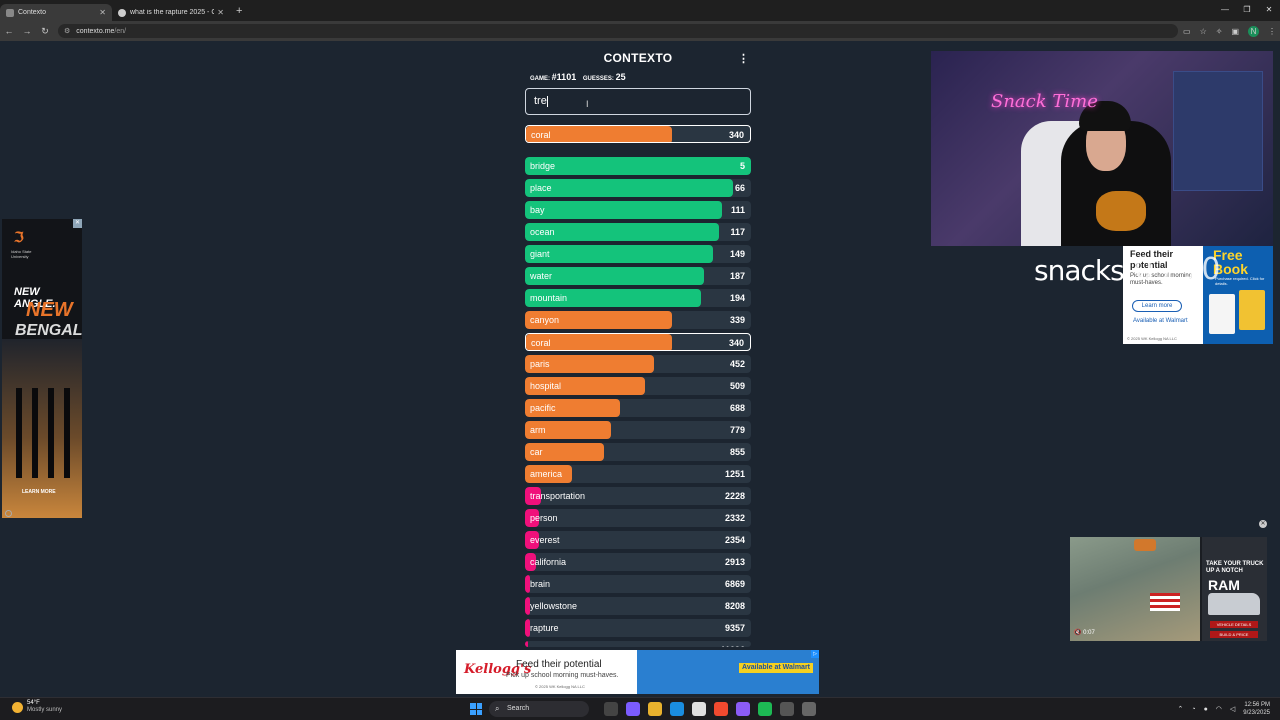 This screenshot has width=1280, height=720. What do you see at coordinates (1084, 632) in the screenshot?
I see `video-controls: 🔇 0:07` at bounding box center [1084, 632].